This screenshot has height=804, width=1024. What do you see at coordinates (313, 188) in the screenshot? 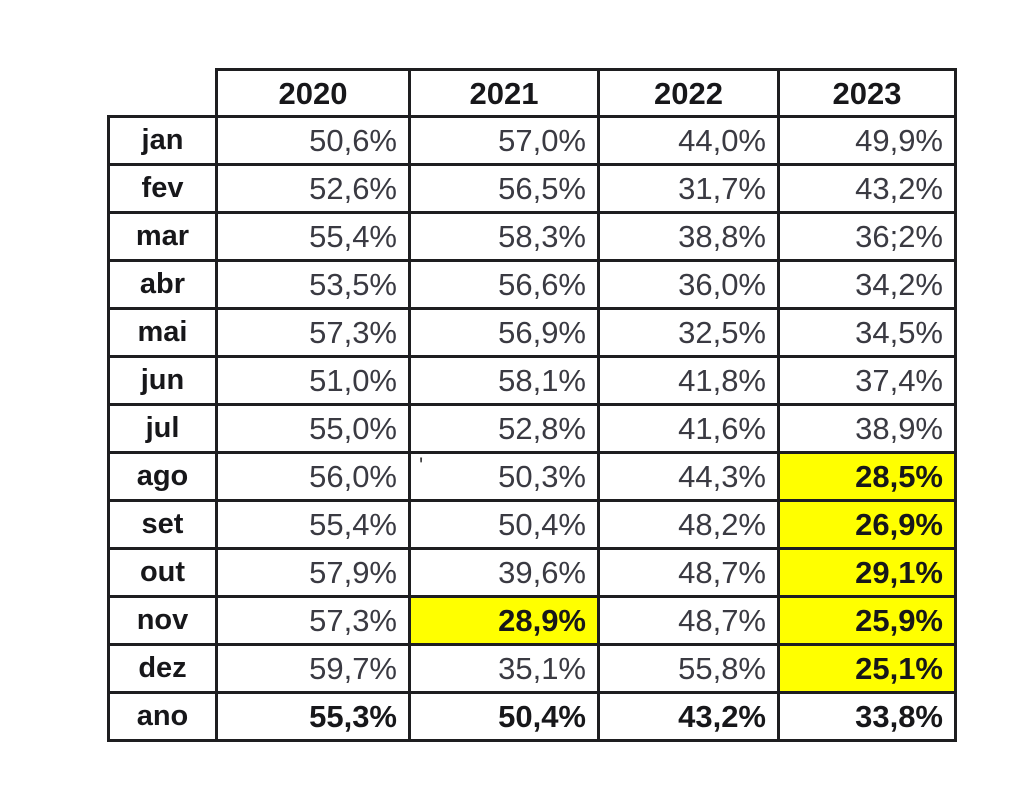
I see `value-cell: 52,6%` at bounding box center [313, 188].